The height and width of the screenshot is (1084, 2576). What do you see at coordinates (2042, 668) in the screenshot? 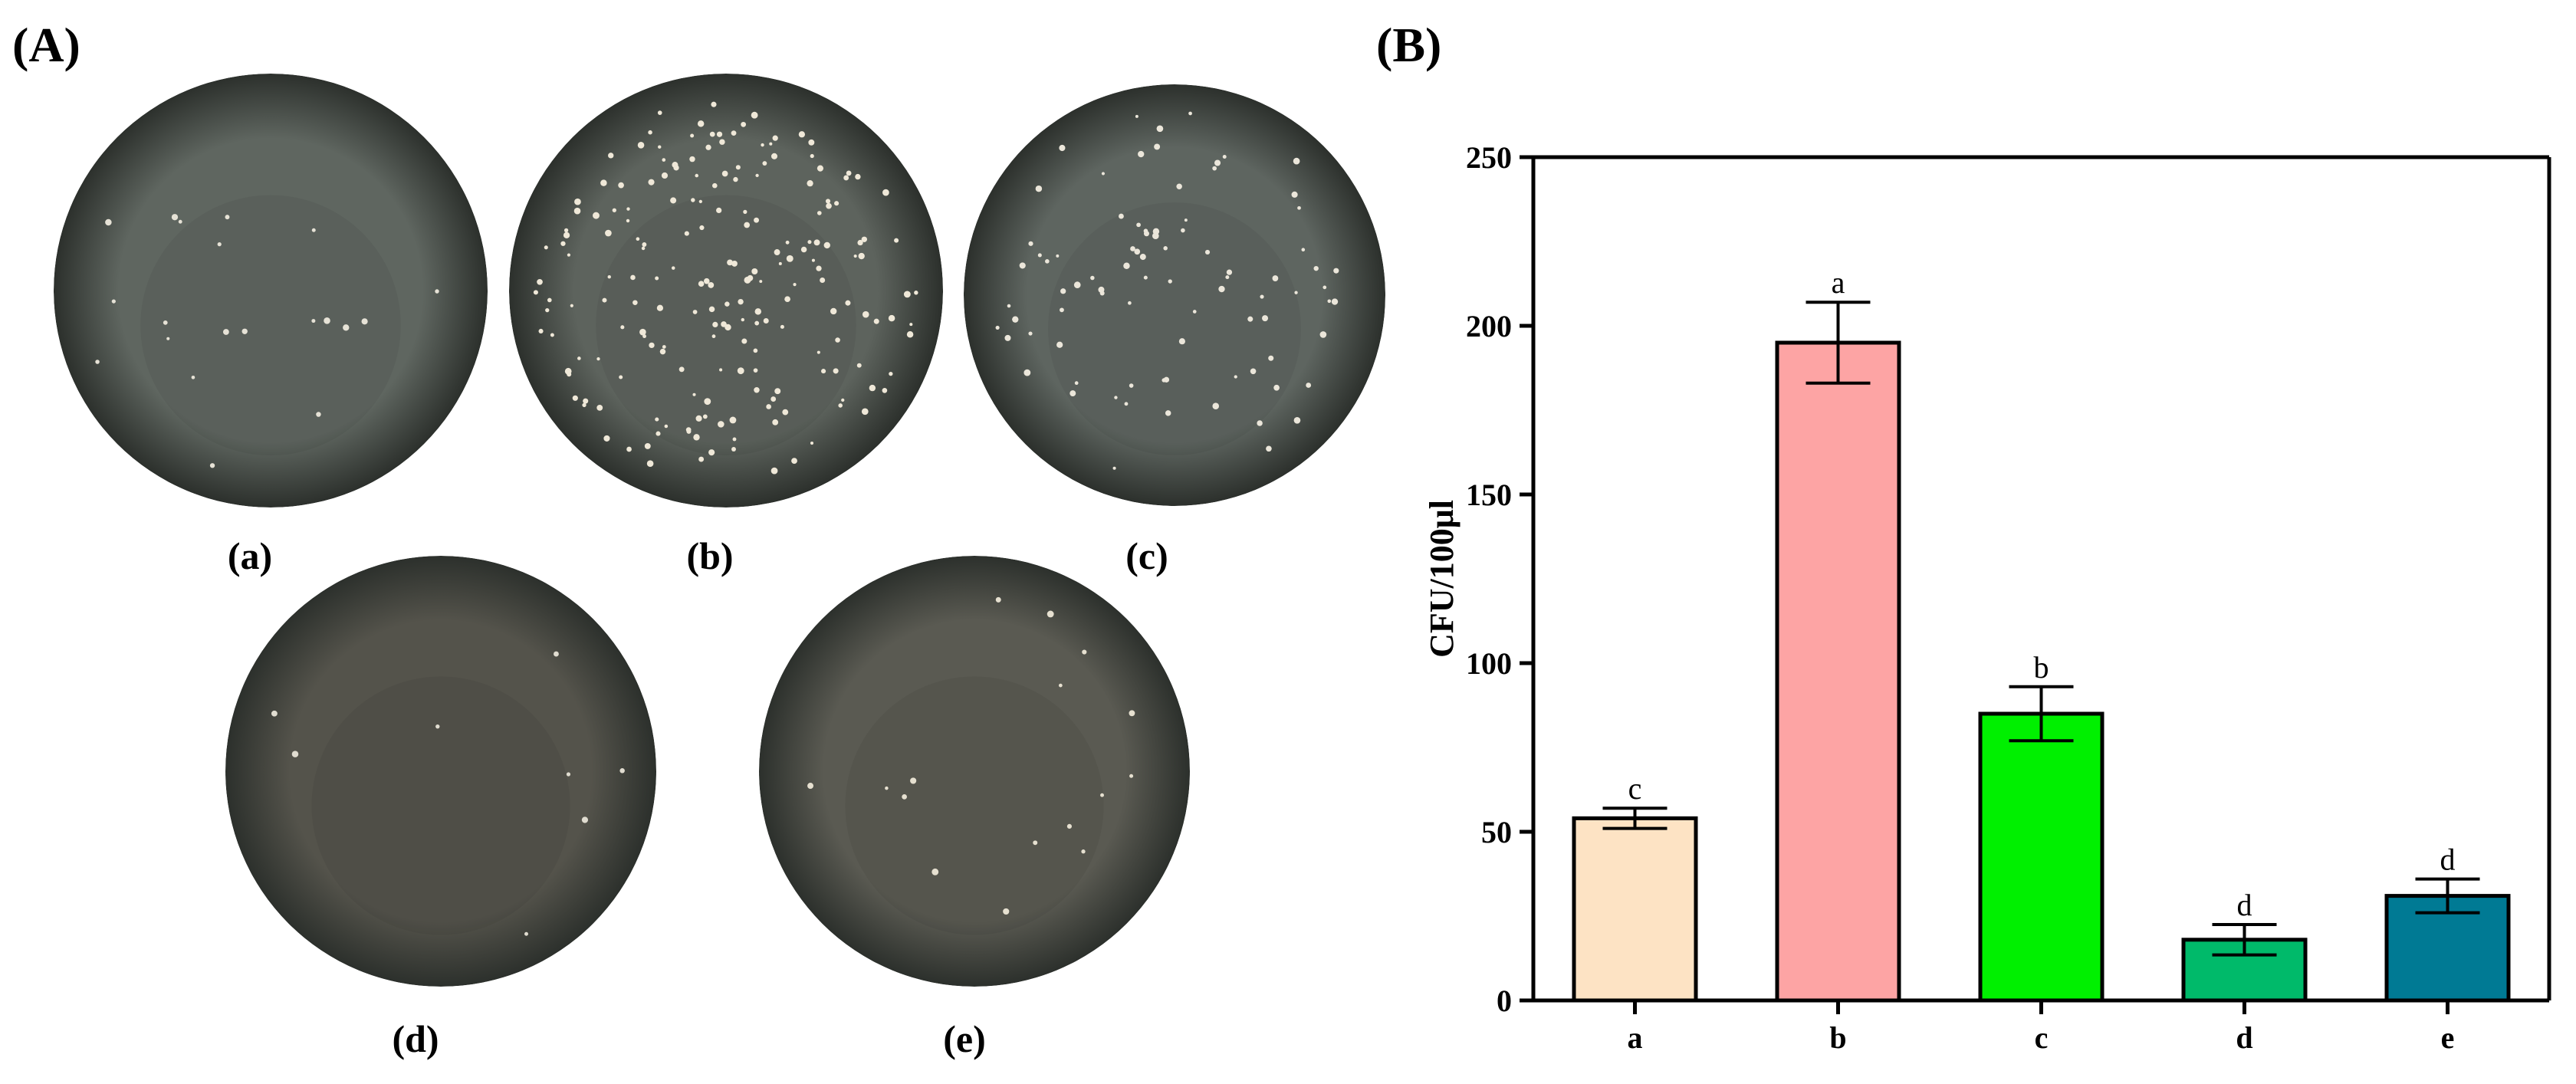
I see `significance-label-c: b` at bounding box center [2042, 668].